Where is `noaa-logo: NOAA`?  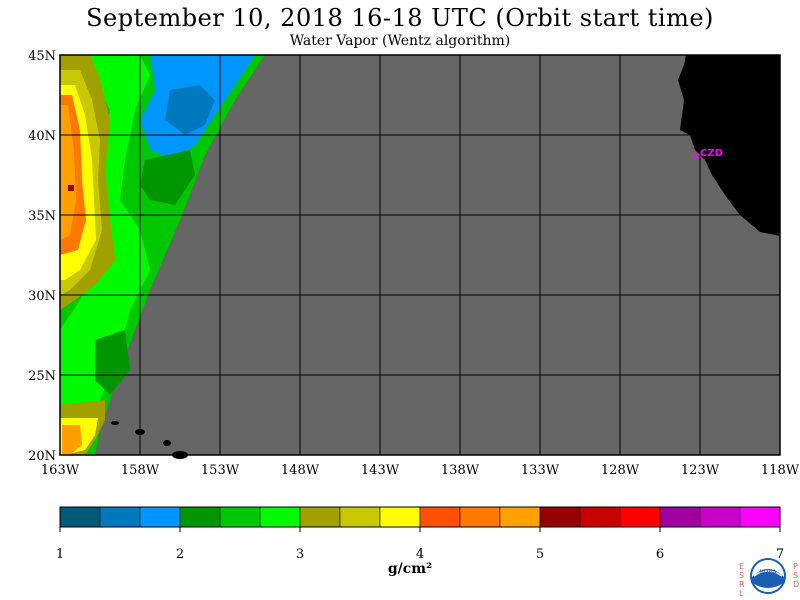
noaa-logo: NOAA is located at coordinates (768, 576).